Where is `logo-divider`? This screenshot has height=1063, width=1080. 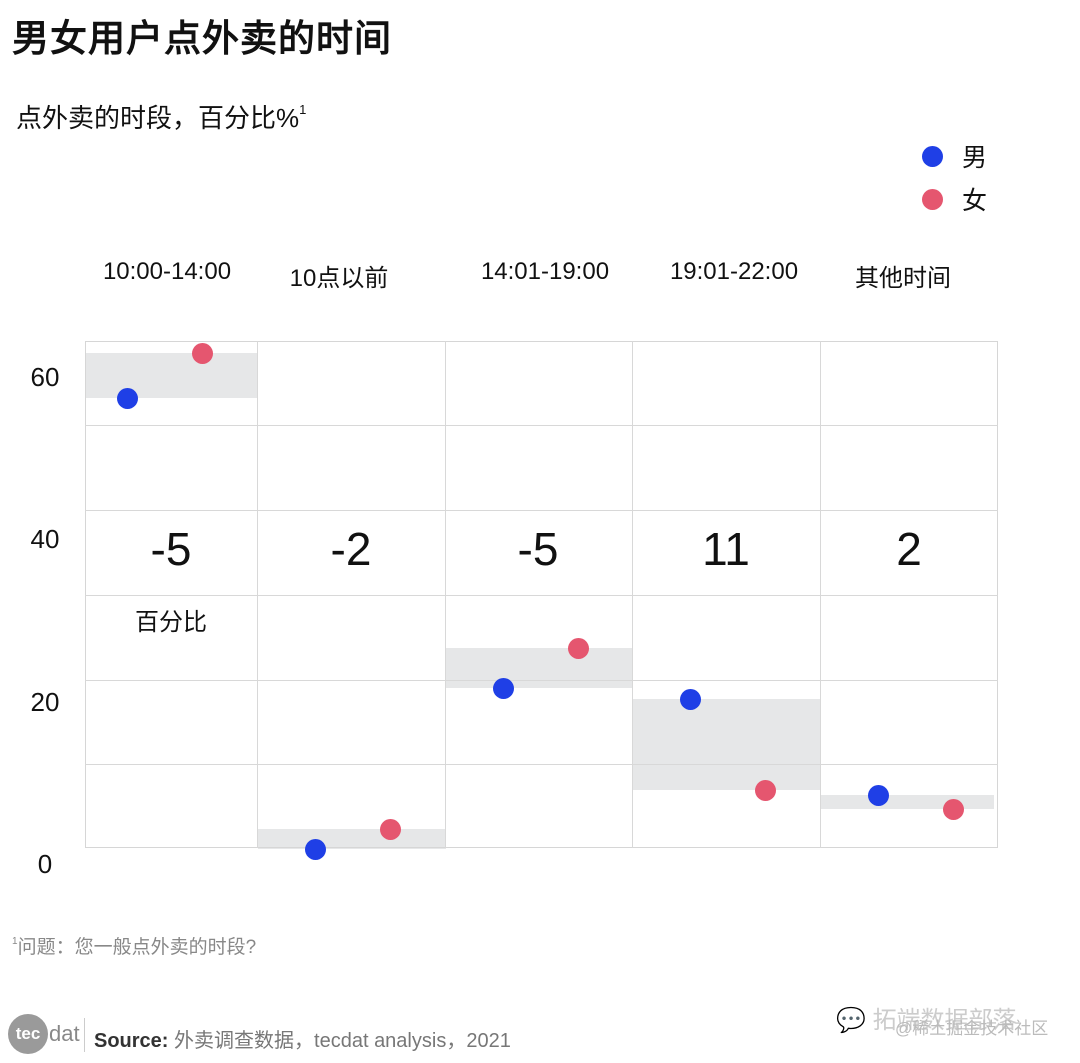
logo-divider is located at coordinates (84, 1035).